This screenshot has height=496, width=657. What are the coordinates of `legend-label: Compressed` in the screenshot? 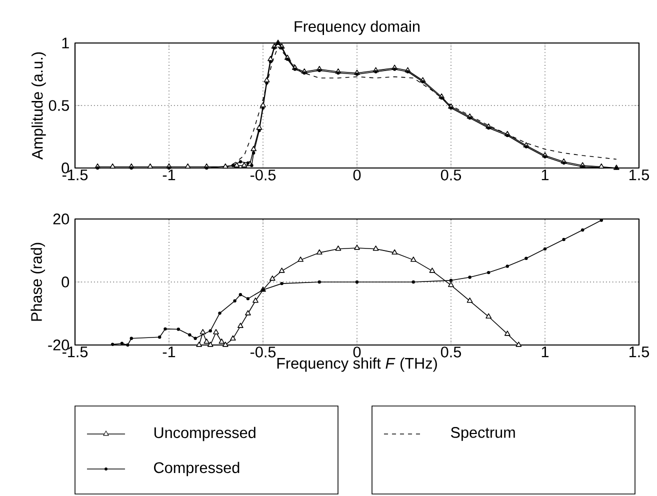 It's located at (197, 469).